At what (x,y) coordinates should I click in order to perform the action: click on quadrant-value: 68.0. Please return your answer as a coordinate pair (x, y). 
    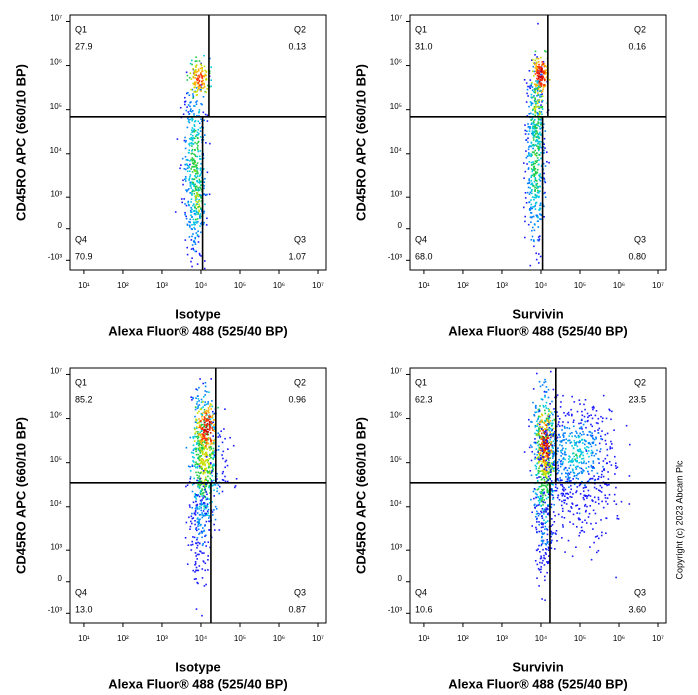
    Looking at the image, I should click on (424, 256).